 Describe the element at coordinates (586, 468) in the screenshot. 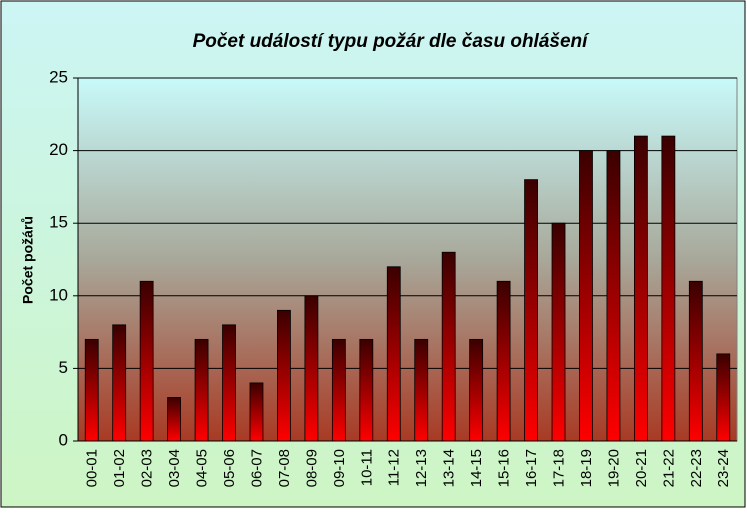

I see `x-tick-label: 18-19` at that location.